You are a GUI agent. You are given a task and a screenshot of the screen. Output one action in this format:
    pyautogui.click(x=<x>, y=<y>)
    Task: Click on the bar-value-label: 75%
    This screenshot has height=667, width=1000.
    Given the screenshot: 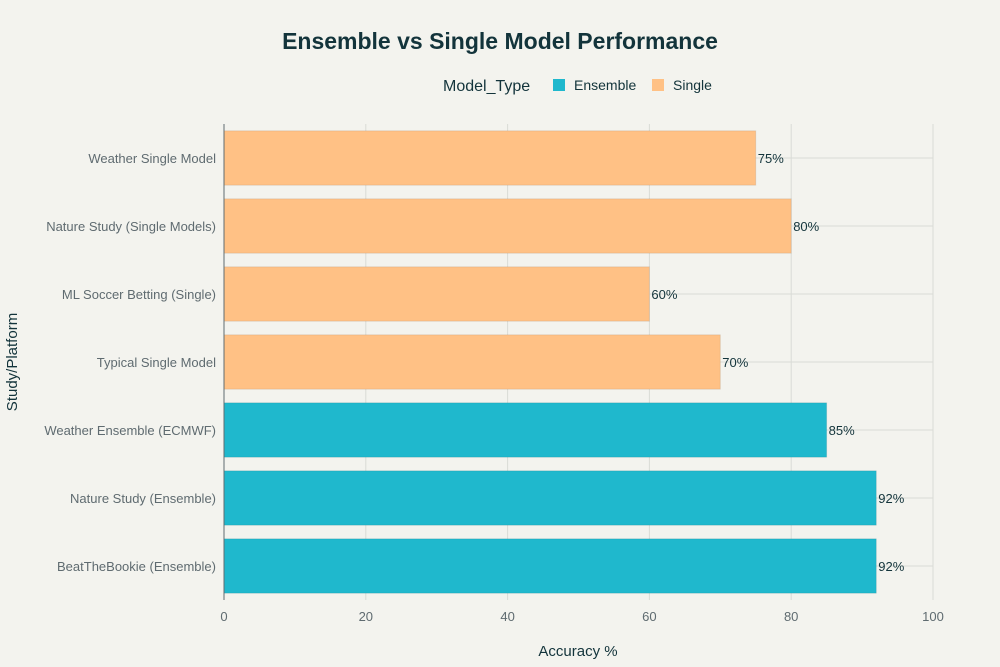 What is the action you would take?
    pyautogui.click(x=771, y=158)
    